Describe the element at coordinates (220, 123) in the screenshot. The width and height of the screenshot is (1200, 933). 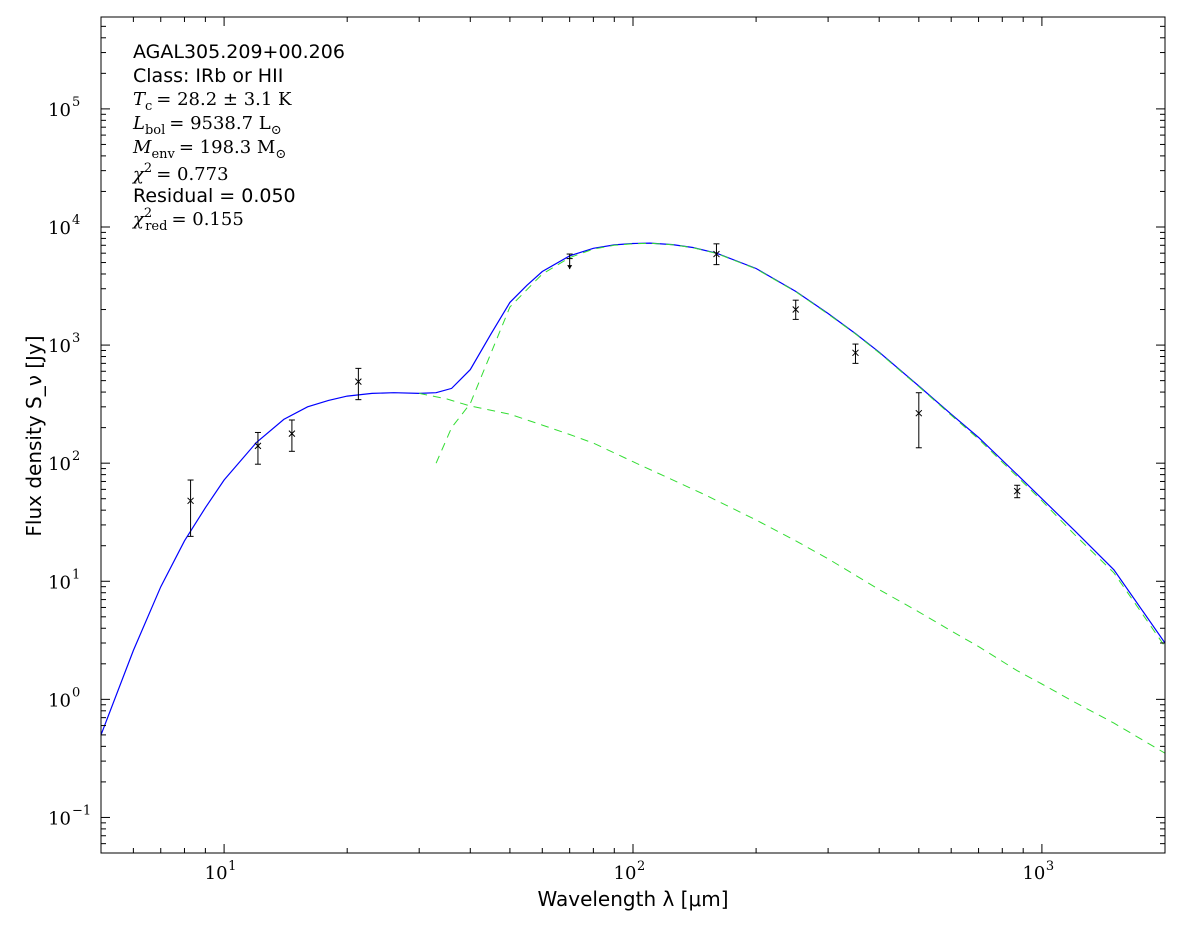
I see `lbol-value: = 9538.7 L` at that location.